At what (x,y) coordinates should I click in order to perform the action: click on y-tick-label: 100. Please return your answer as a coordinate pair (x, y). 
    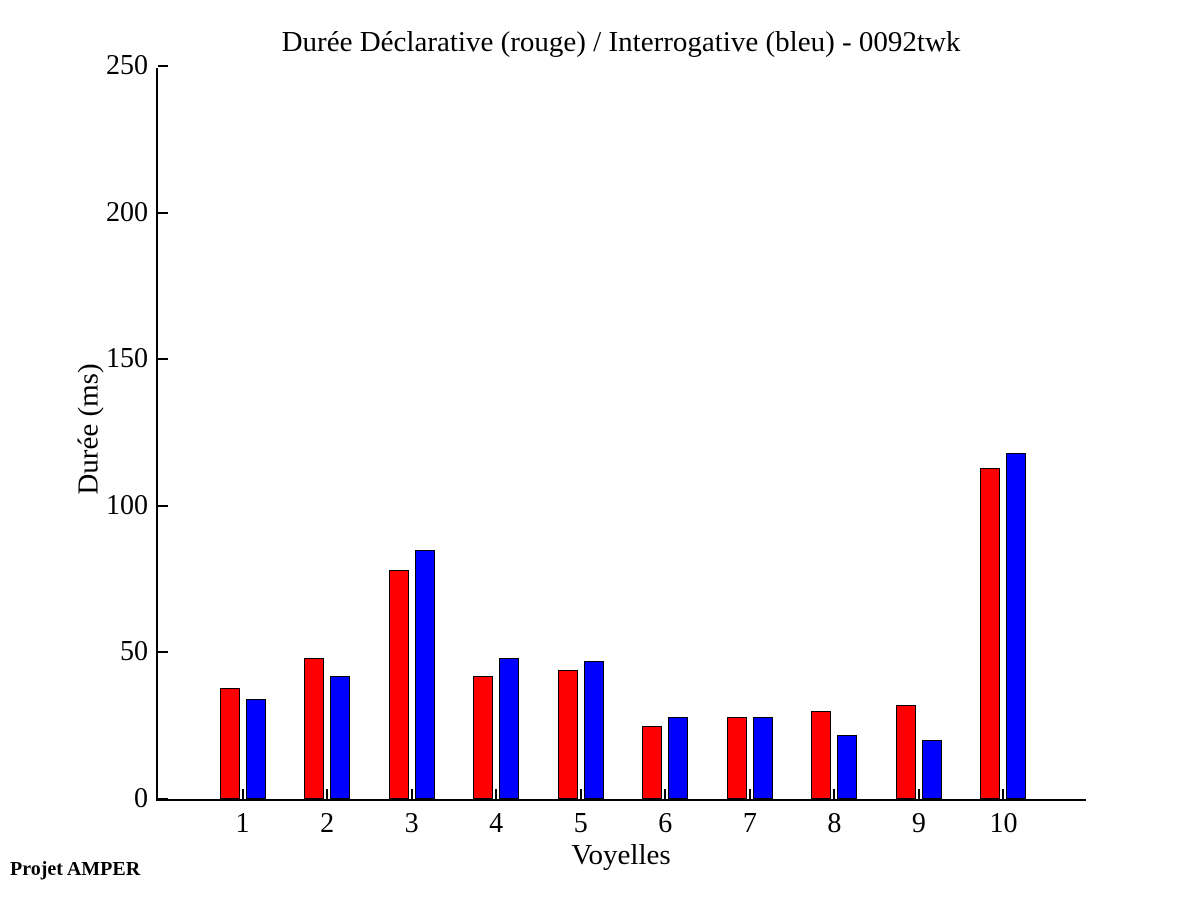
    Looking at the image, I should click on (127, 505).